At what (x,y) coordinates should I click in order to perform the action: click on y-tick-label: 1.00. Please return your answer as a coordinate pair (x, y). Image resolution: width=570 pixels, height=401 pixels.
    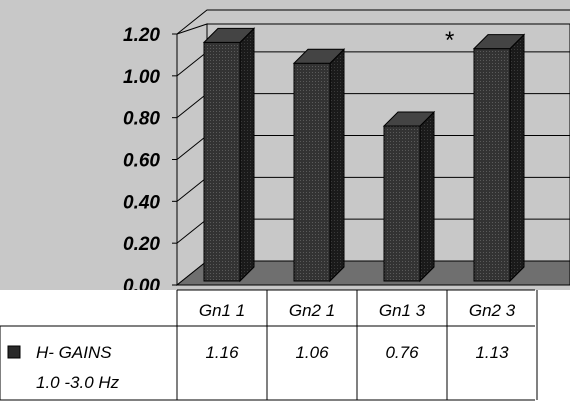
    Looking at the image, I should click on (141, 77).